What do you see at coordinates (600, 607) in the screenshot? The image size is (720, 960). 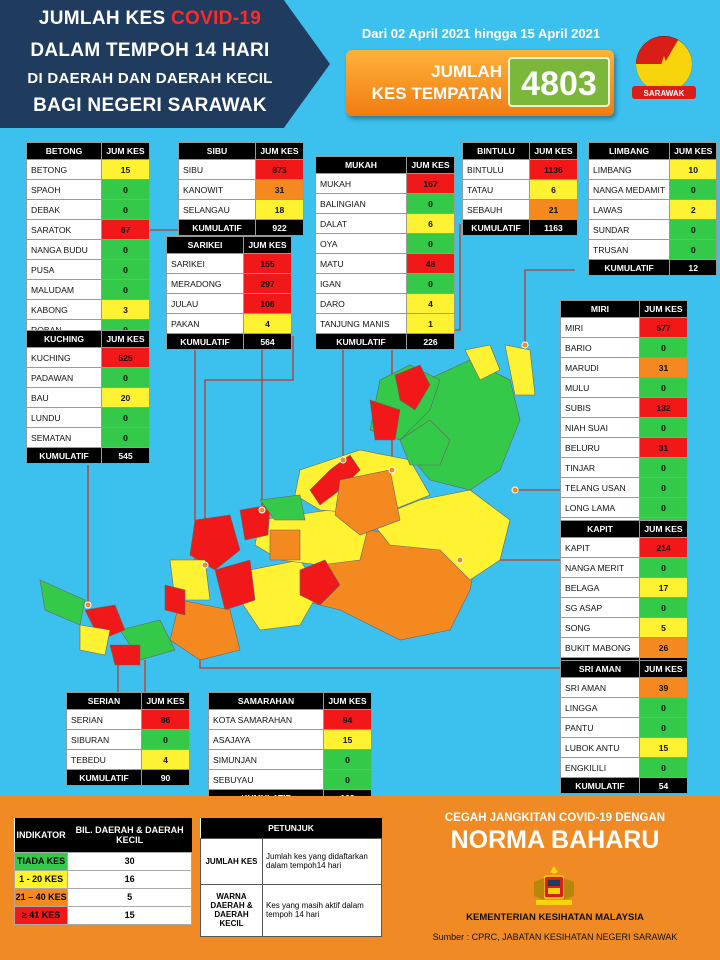 I see `district-name: SG ASAP` at bounding box center [600, 607].